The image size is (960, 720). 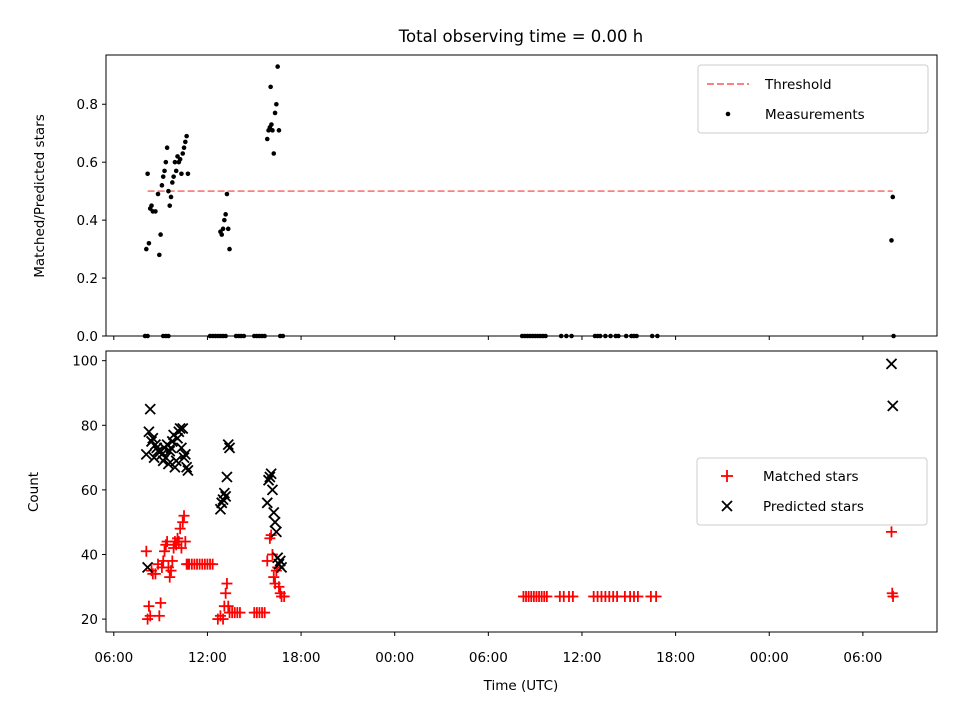 I want to click on legend-measurements-swatch, so click(x=728, y=114).